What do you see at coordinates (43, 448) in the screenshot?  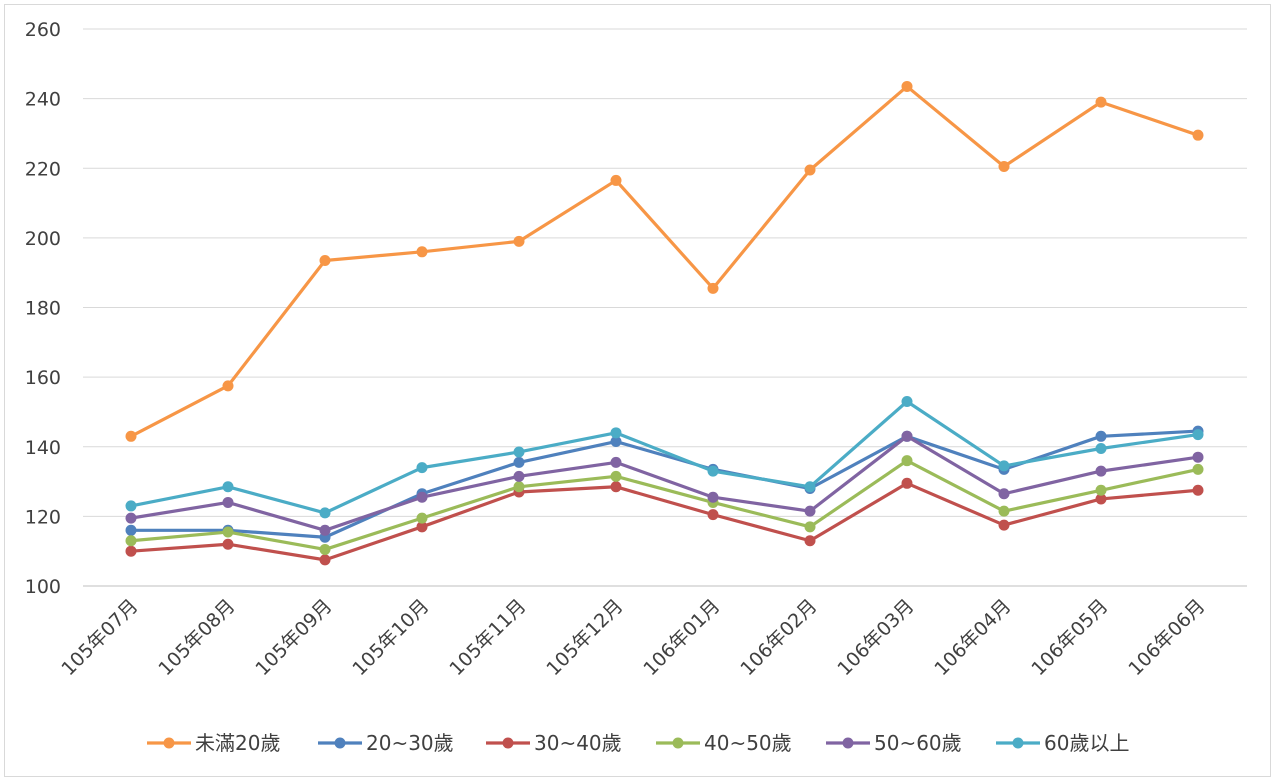 I see `y-tick-label: 140` at bounding box center [43, 448].